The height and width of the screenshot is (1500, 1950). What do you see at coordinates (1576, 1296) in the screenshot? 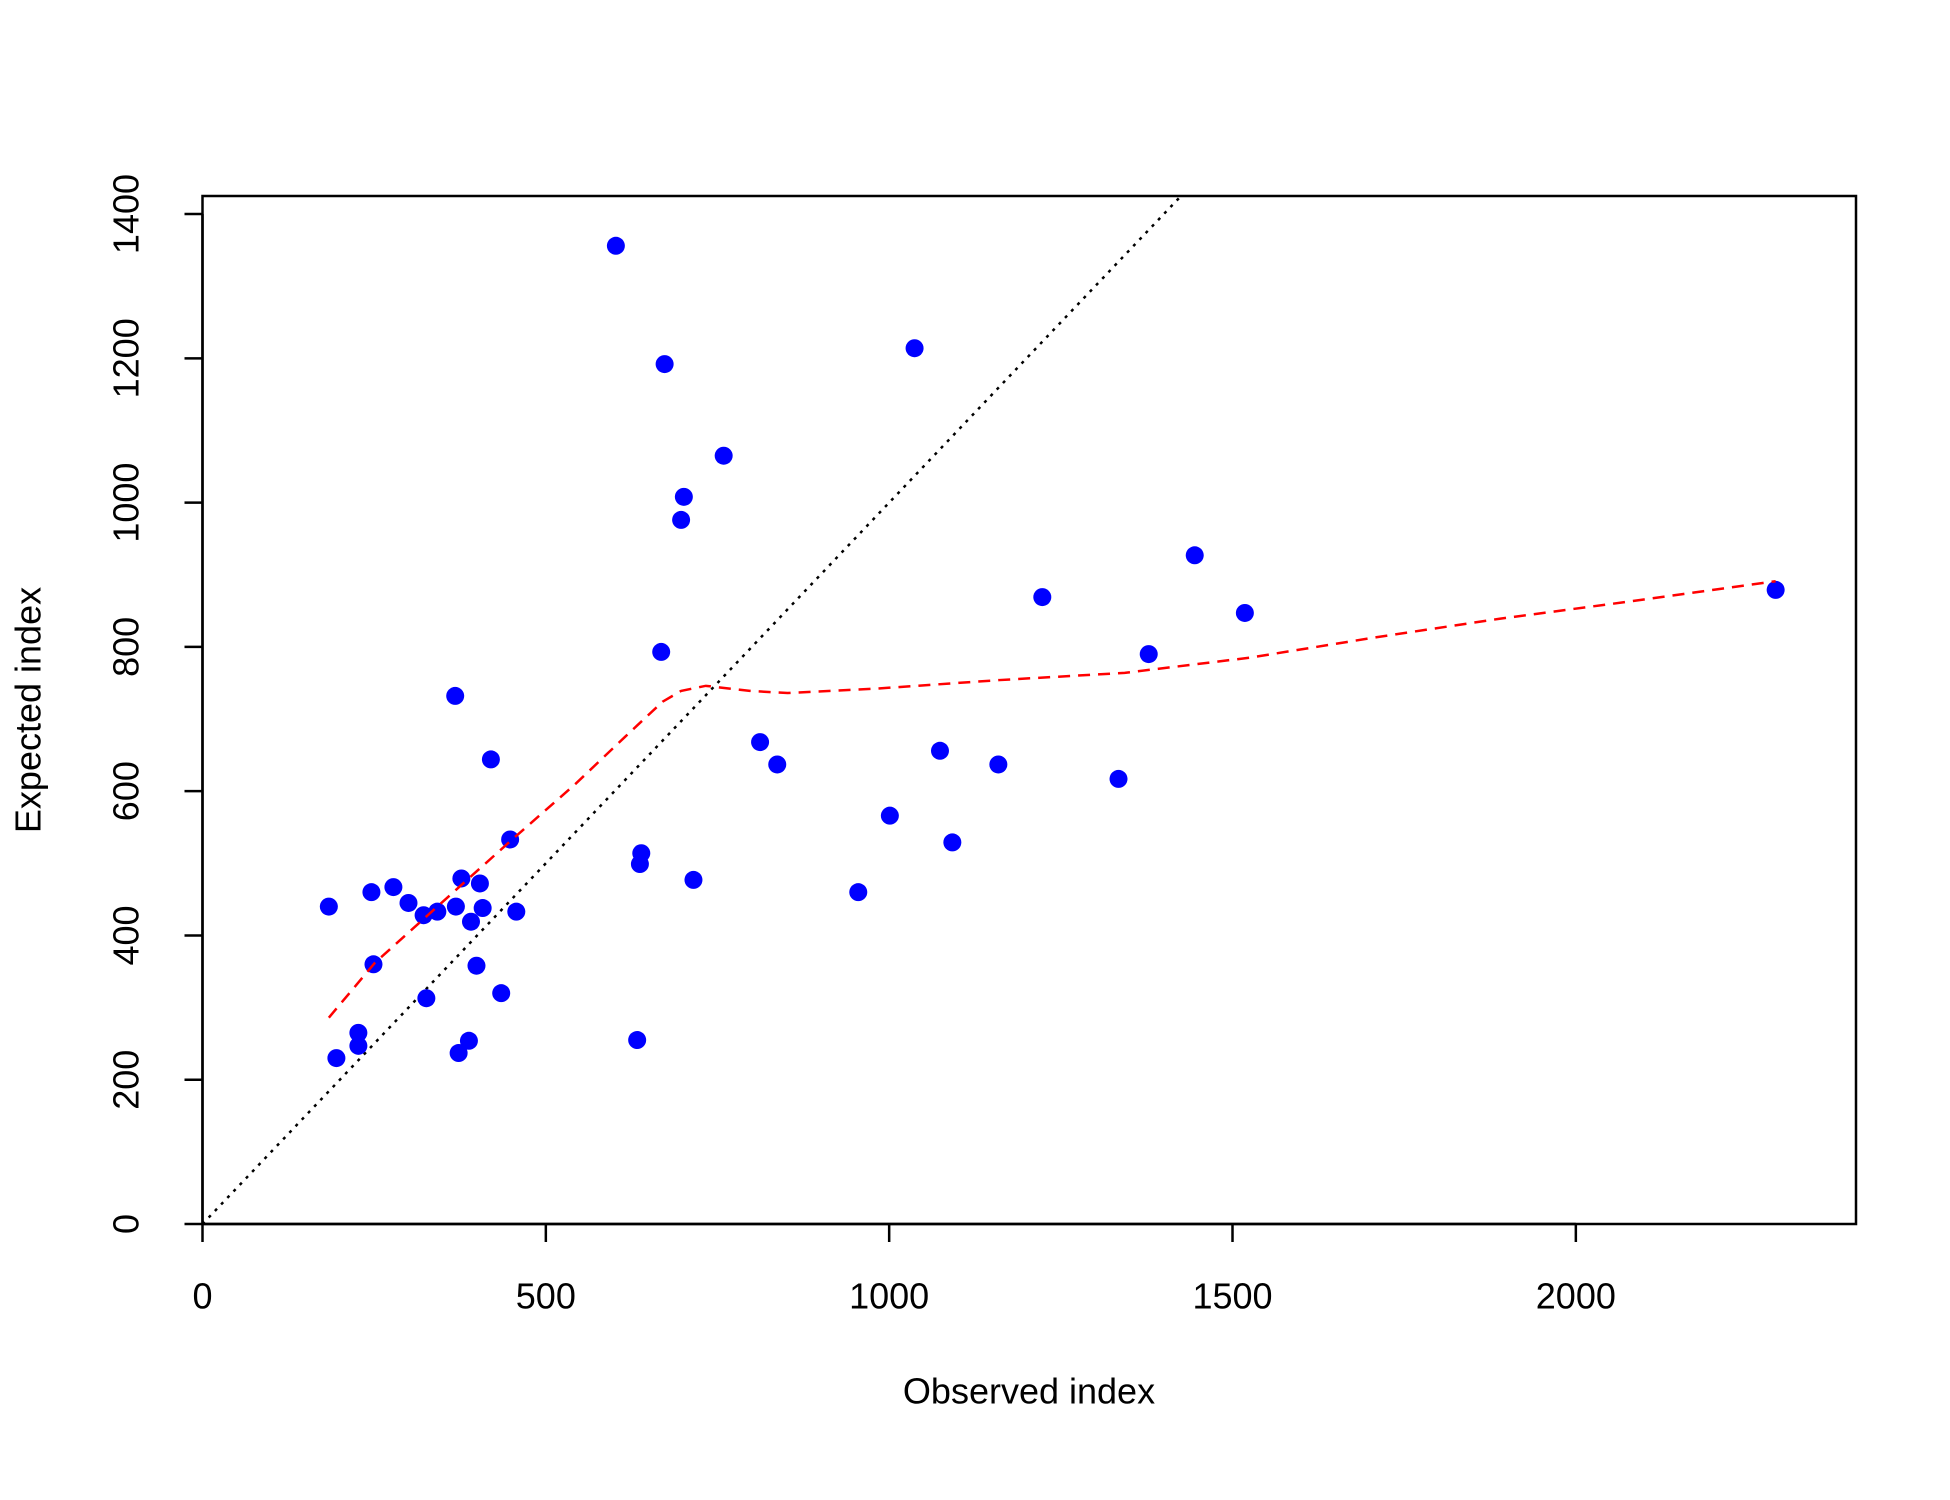
I see `x-tick-label: 2000` at bounding box center [1576, 1296].